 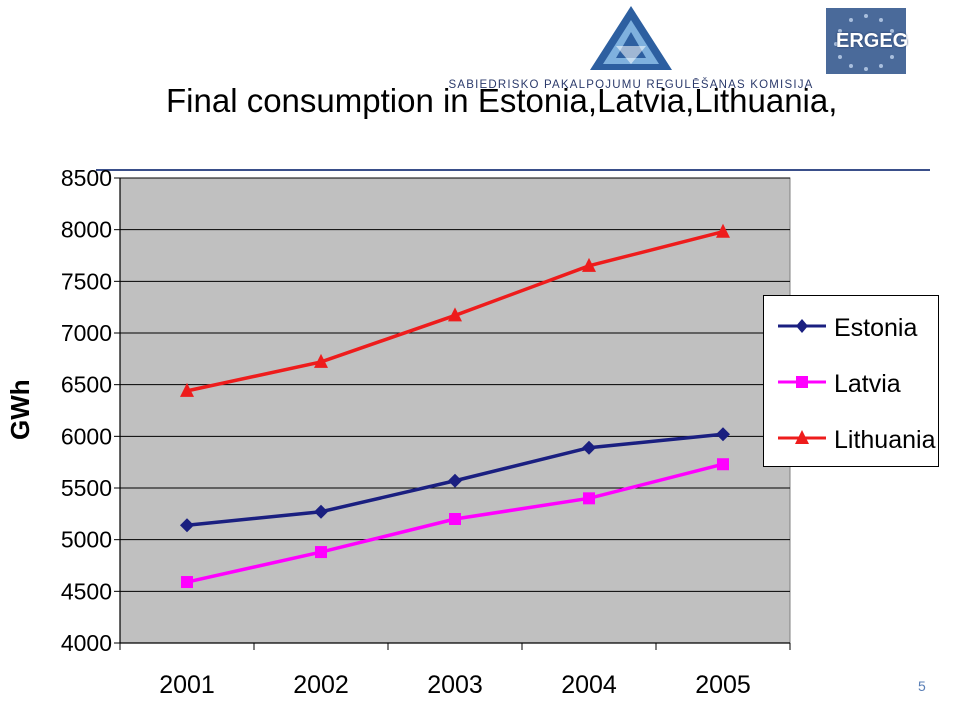 I want to click on y-tick-label: 7500, so click(x=86, y=281).